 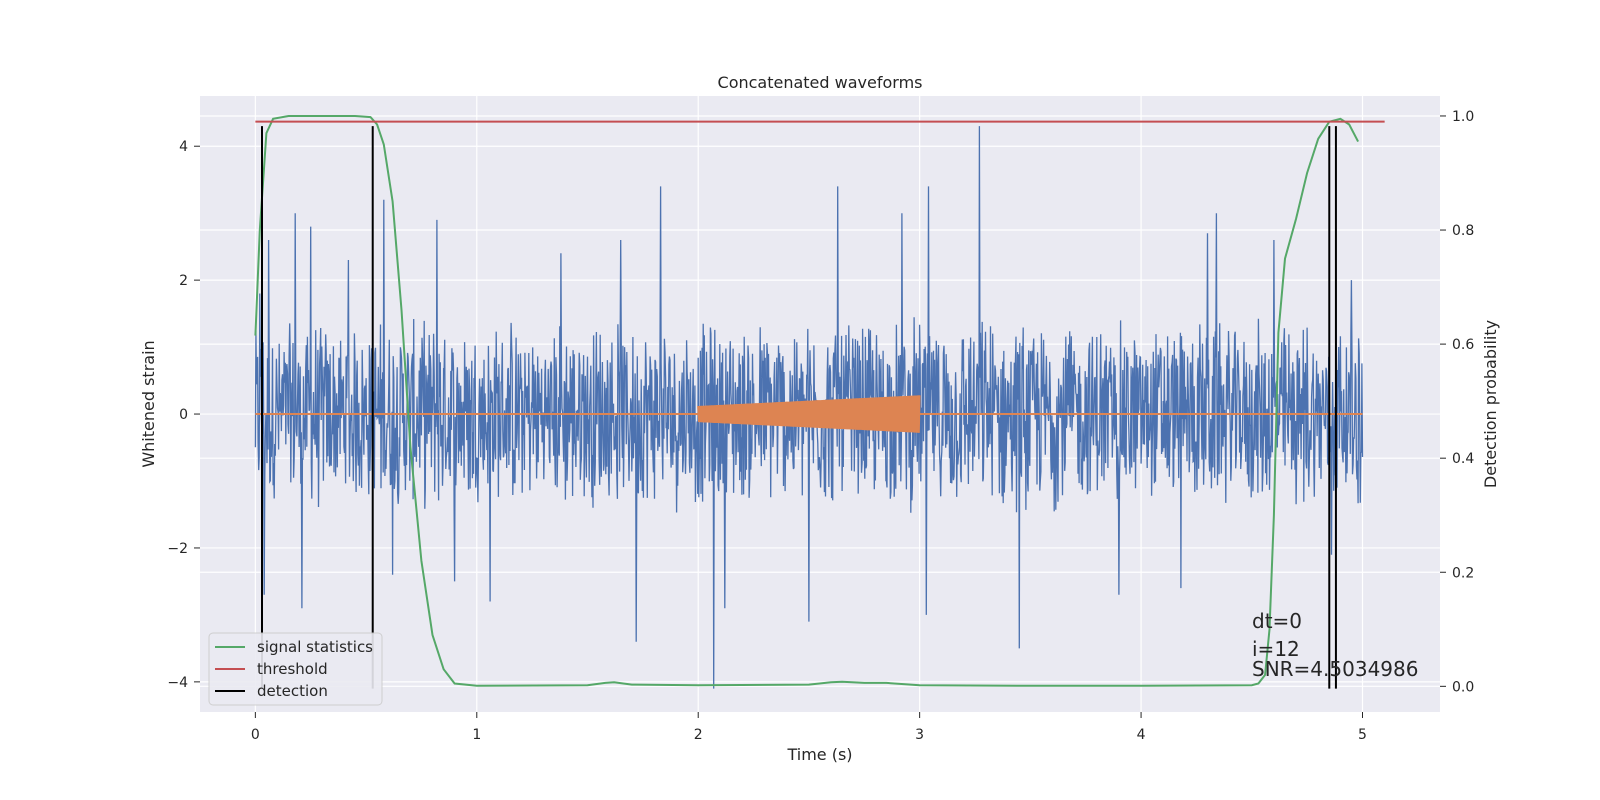 What do you see at coordinates (1141, 735) in the screenshot?
I see `x-tick-label: 4` at bounding box center [1141, 735].